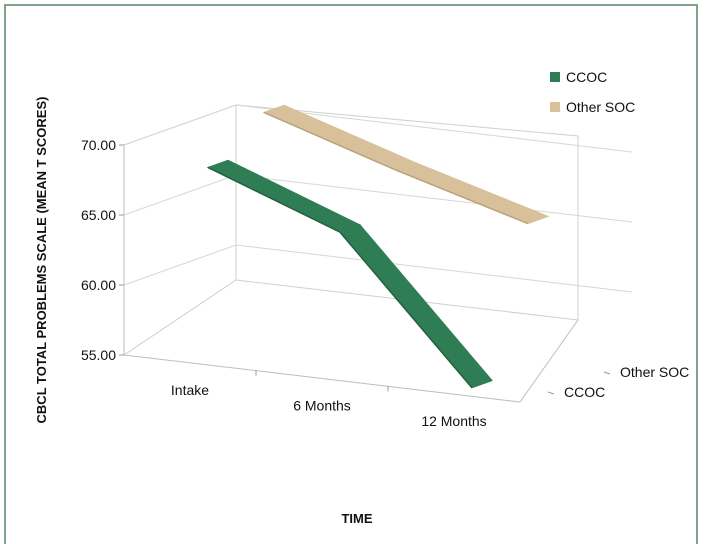  I want to click on legend-label-other-soc: Other SOC, so click(600, 107).